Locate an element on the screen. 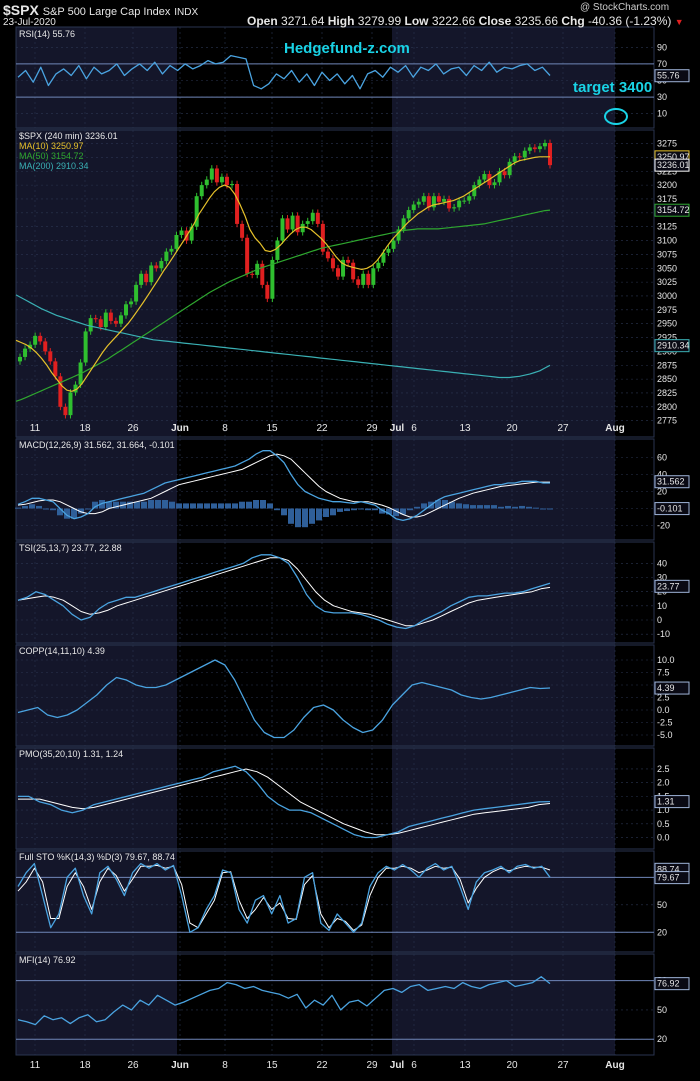 Image resolution: width=700 pixels, height=1081 pixels. y-tick-label: 2775 is located at coordinates (667, 421).